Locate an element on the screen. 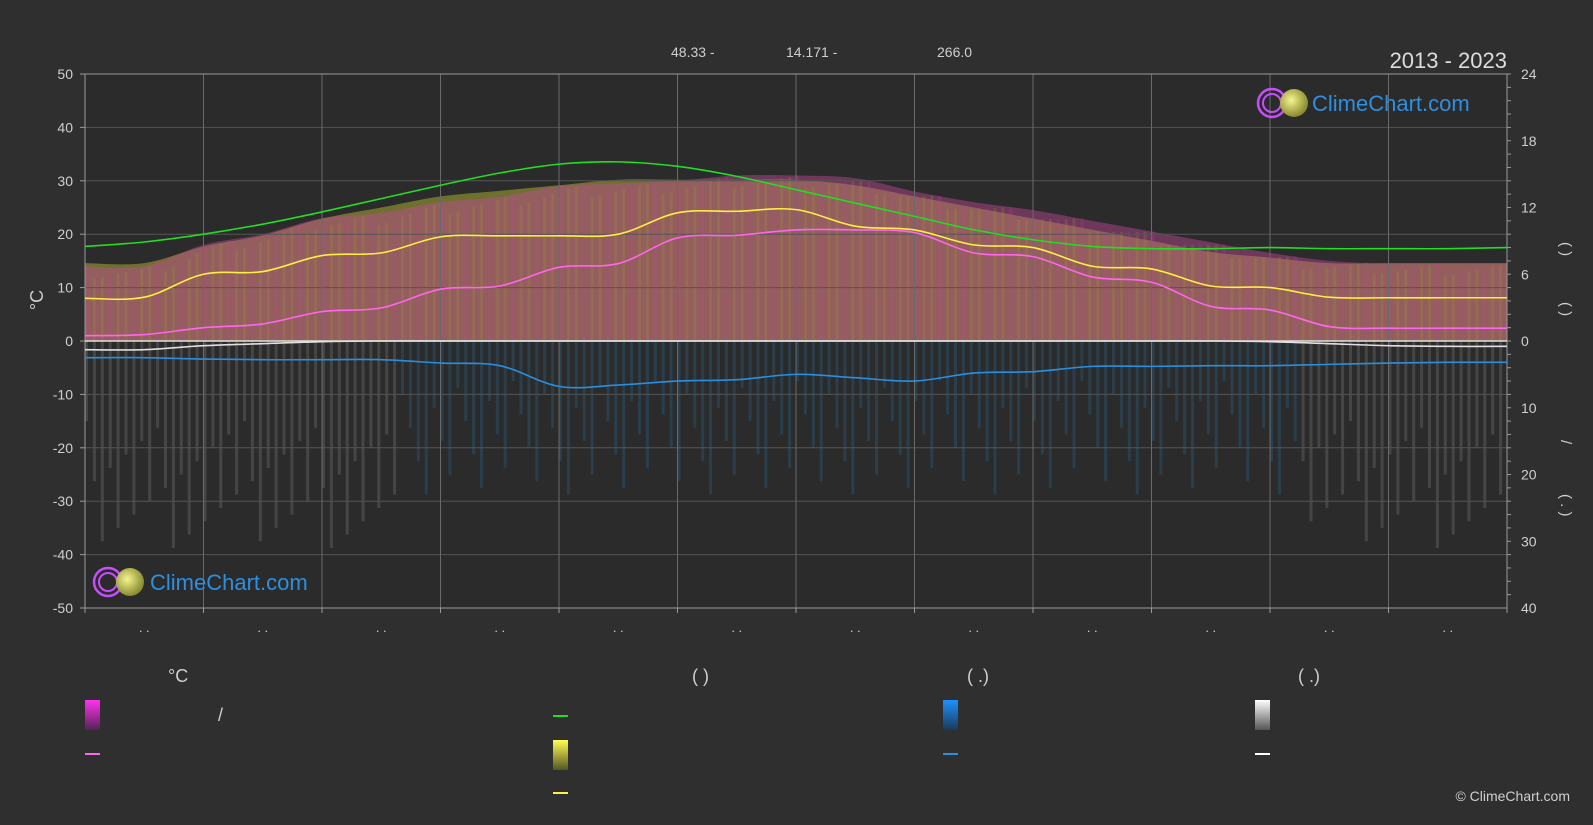 Image resolution: width=1593 pixels, height=825 pixels. right-axis-hours-tick: 12 is located at coordinates (1529, 208).